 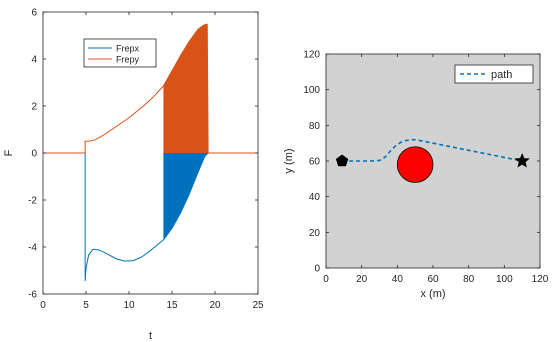 I want to click on y-tick-label: -2, so click(x=32, y=201).